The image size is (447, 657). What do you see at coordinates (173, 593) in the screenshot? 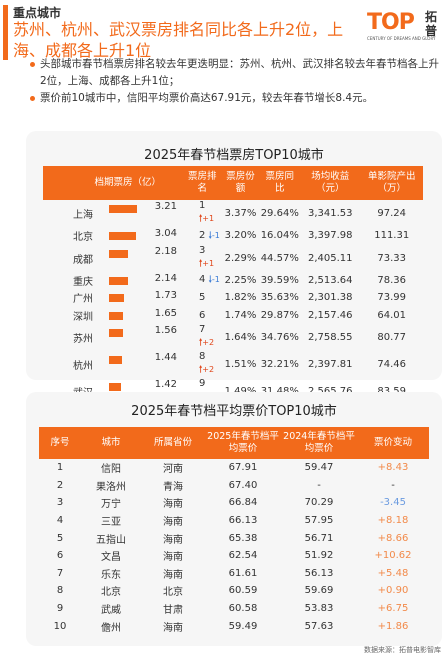
I see `province: 北京` at bounding box center [173, 593].